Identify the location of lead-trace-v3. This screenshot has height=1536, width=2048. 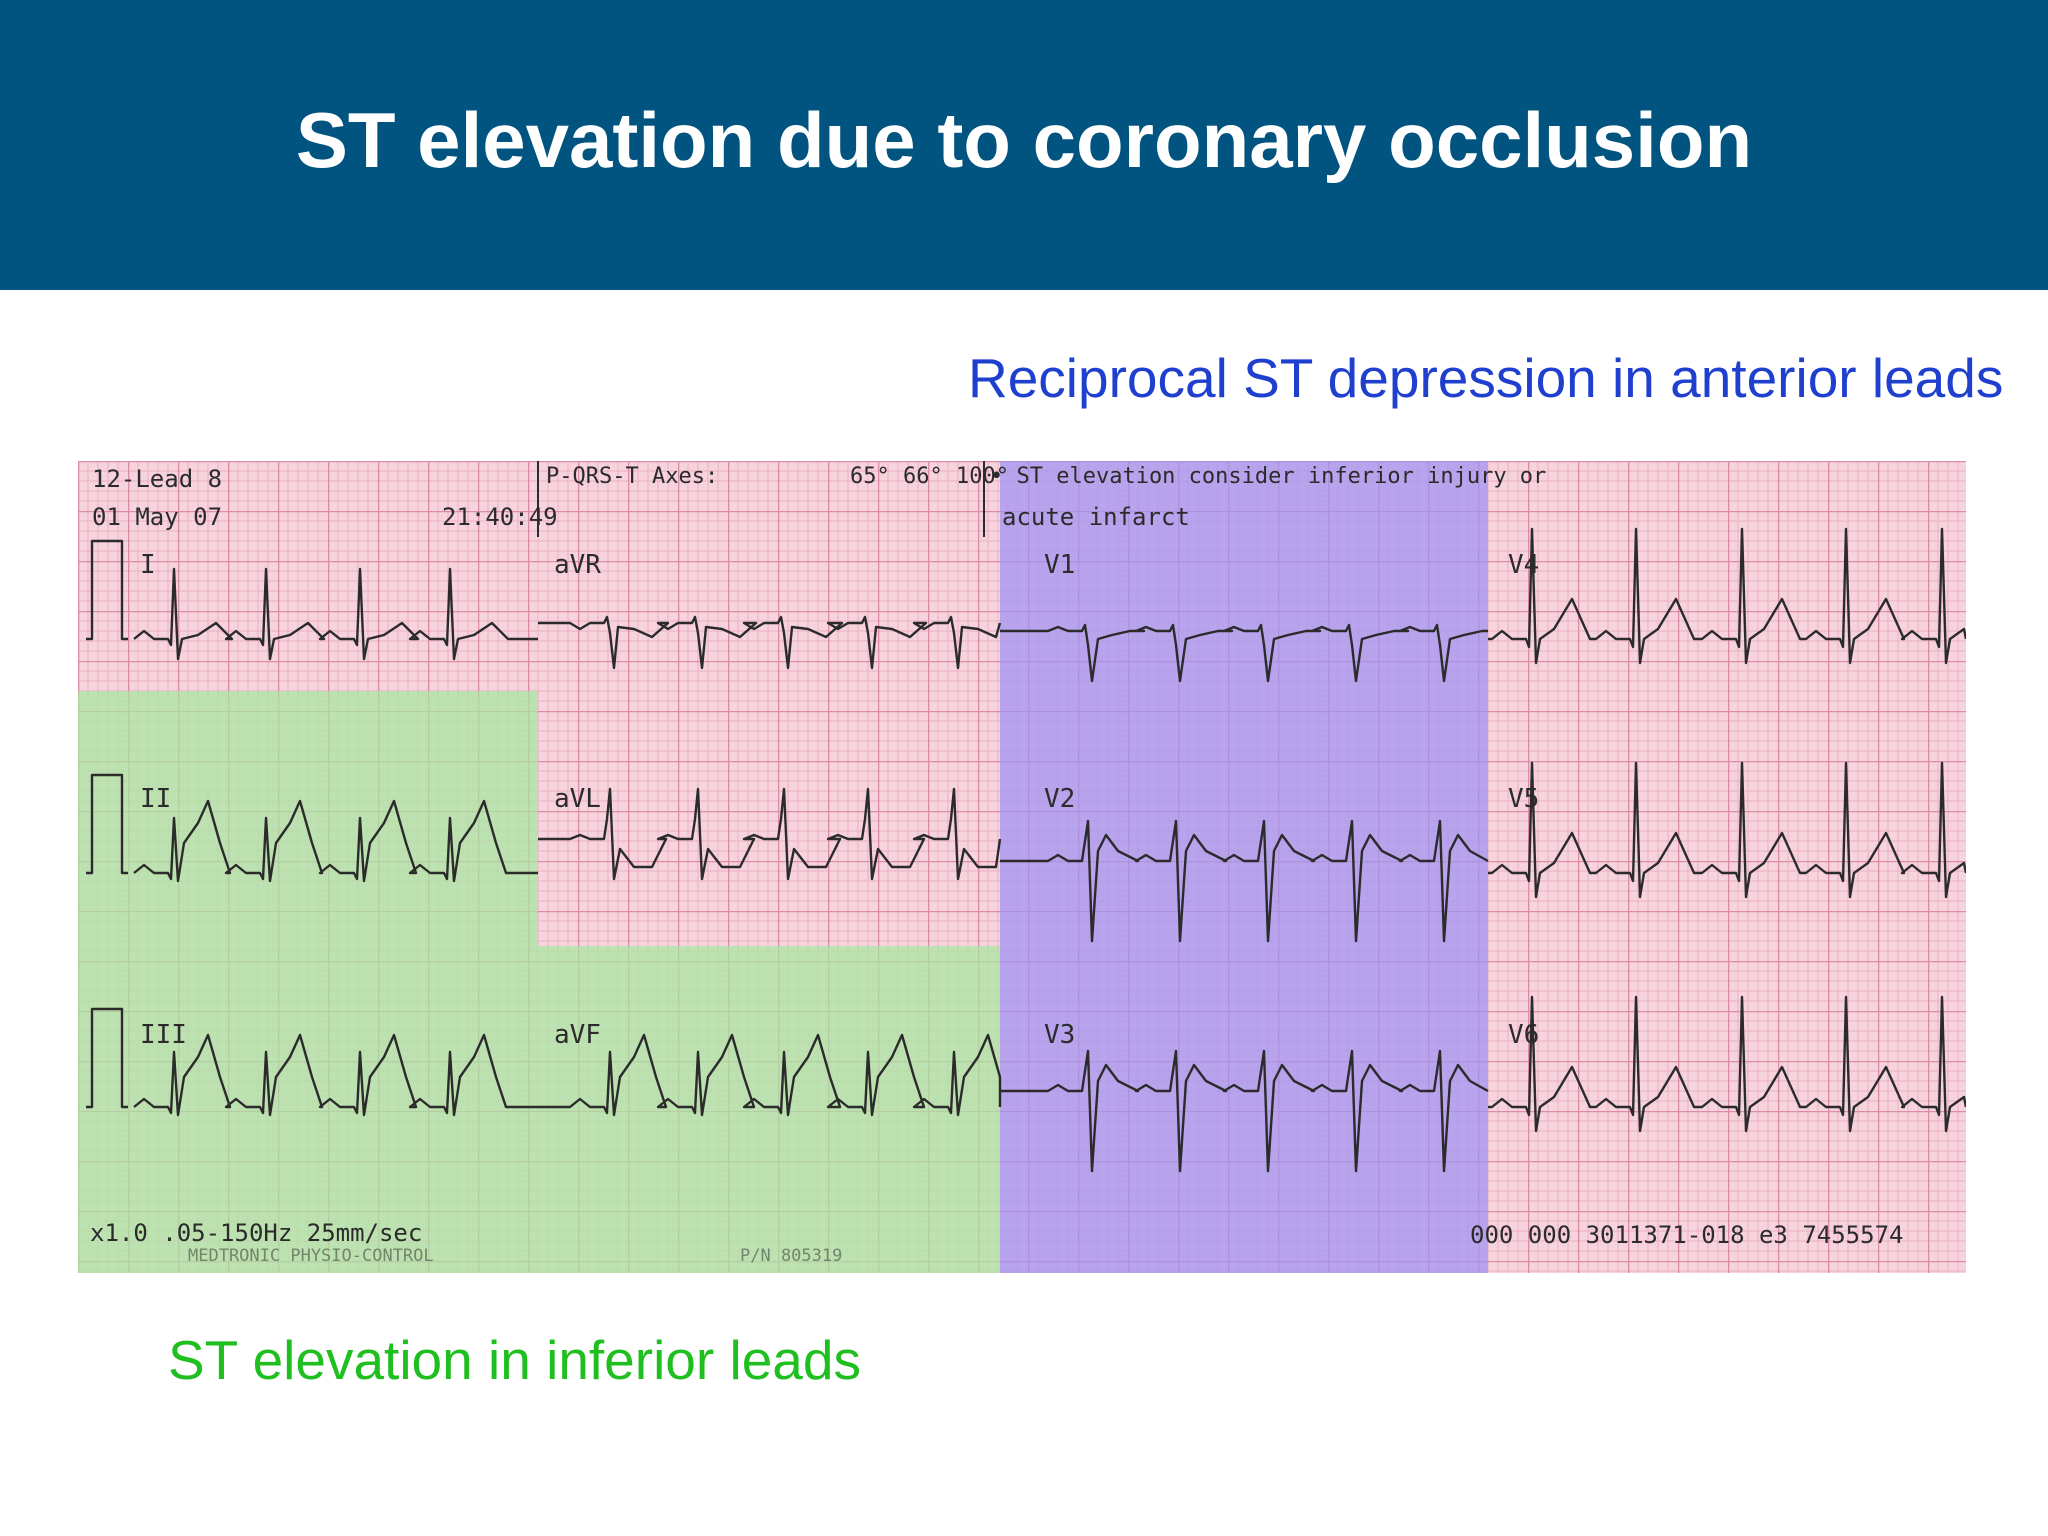
(1244, 1111).